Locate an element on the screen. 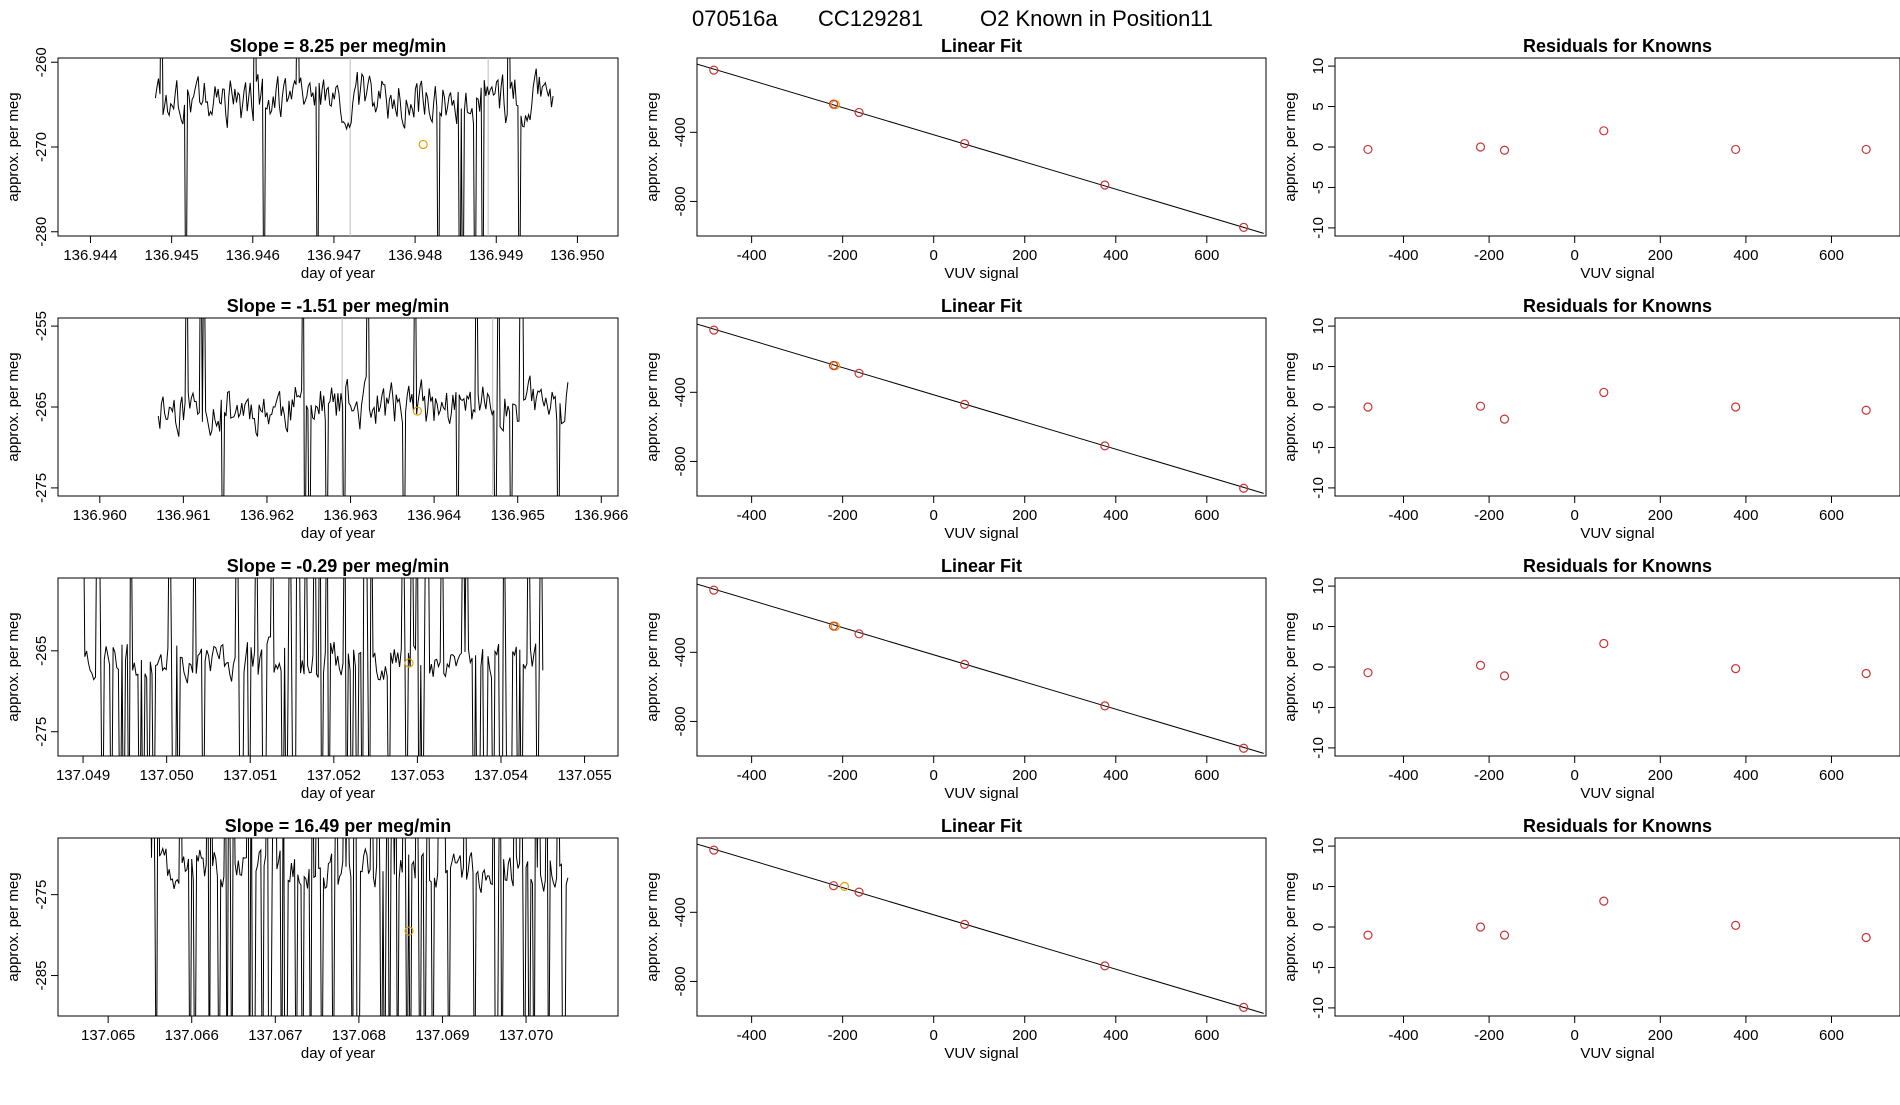 This screenshot has height=1105, width=1900. unknown-point is located at coordinates (409, 931).